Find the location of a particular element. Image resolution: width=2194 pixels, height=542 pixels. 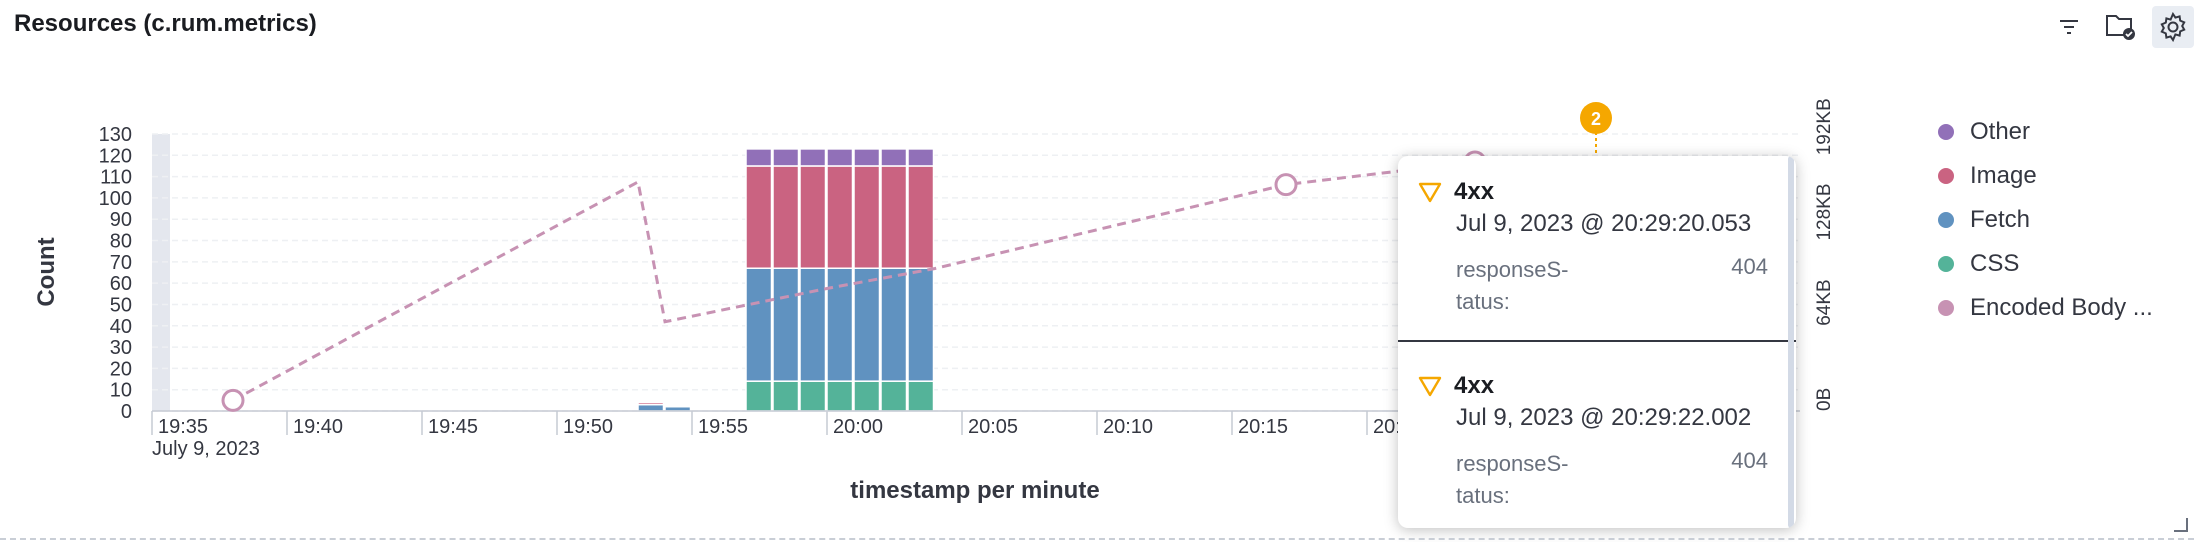

y2-tick-label: 0B is located at coordinates (1824, 399).